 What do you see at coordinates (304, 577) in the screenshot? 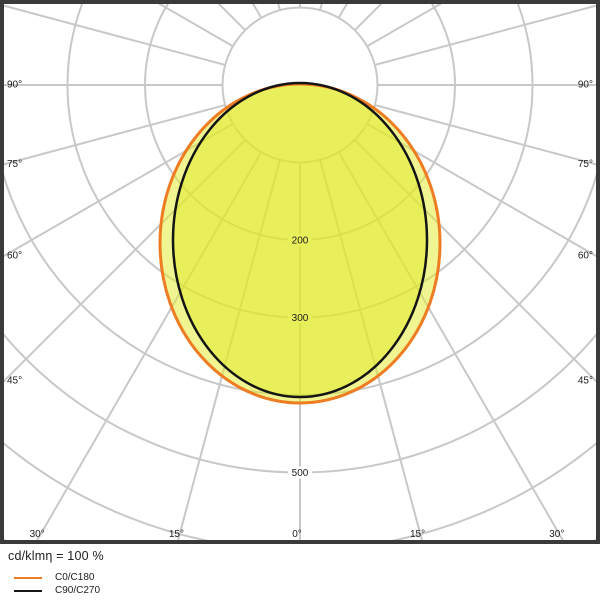
I see `legend-item-c0-c180: C0/C180` at bounding box center [304, 577].